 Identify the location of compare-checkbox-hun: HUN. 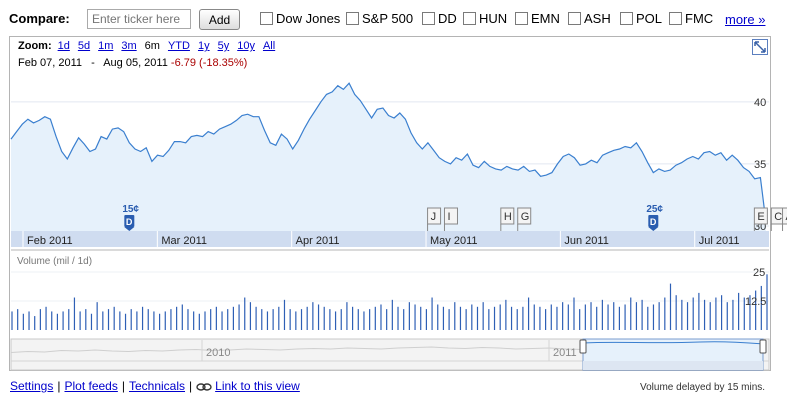
(485, 18).